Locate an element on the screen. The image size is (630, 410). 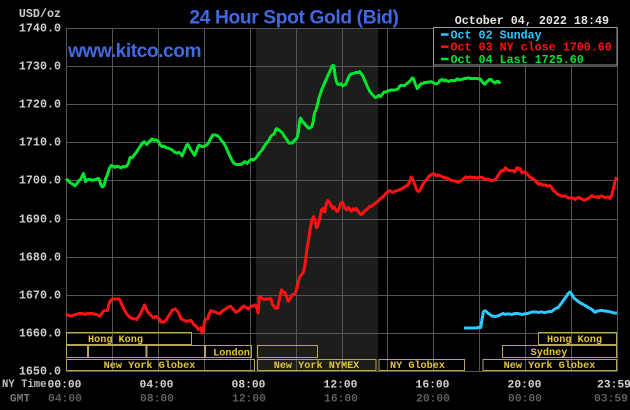
svg-text: 1680.0 is located at coordinates (40, 258).